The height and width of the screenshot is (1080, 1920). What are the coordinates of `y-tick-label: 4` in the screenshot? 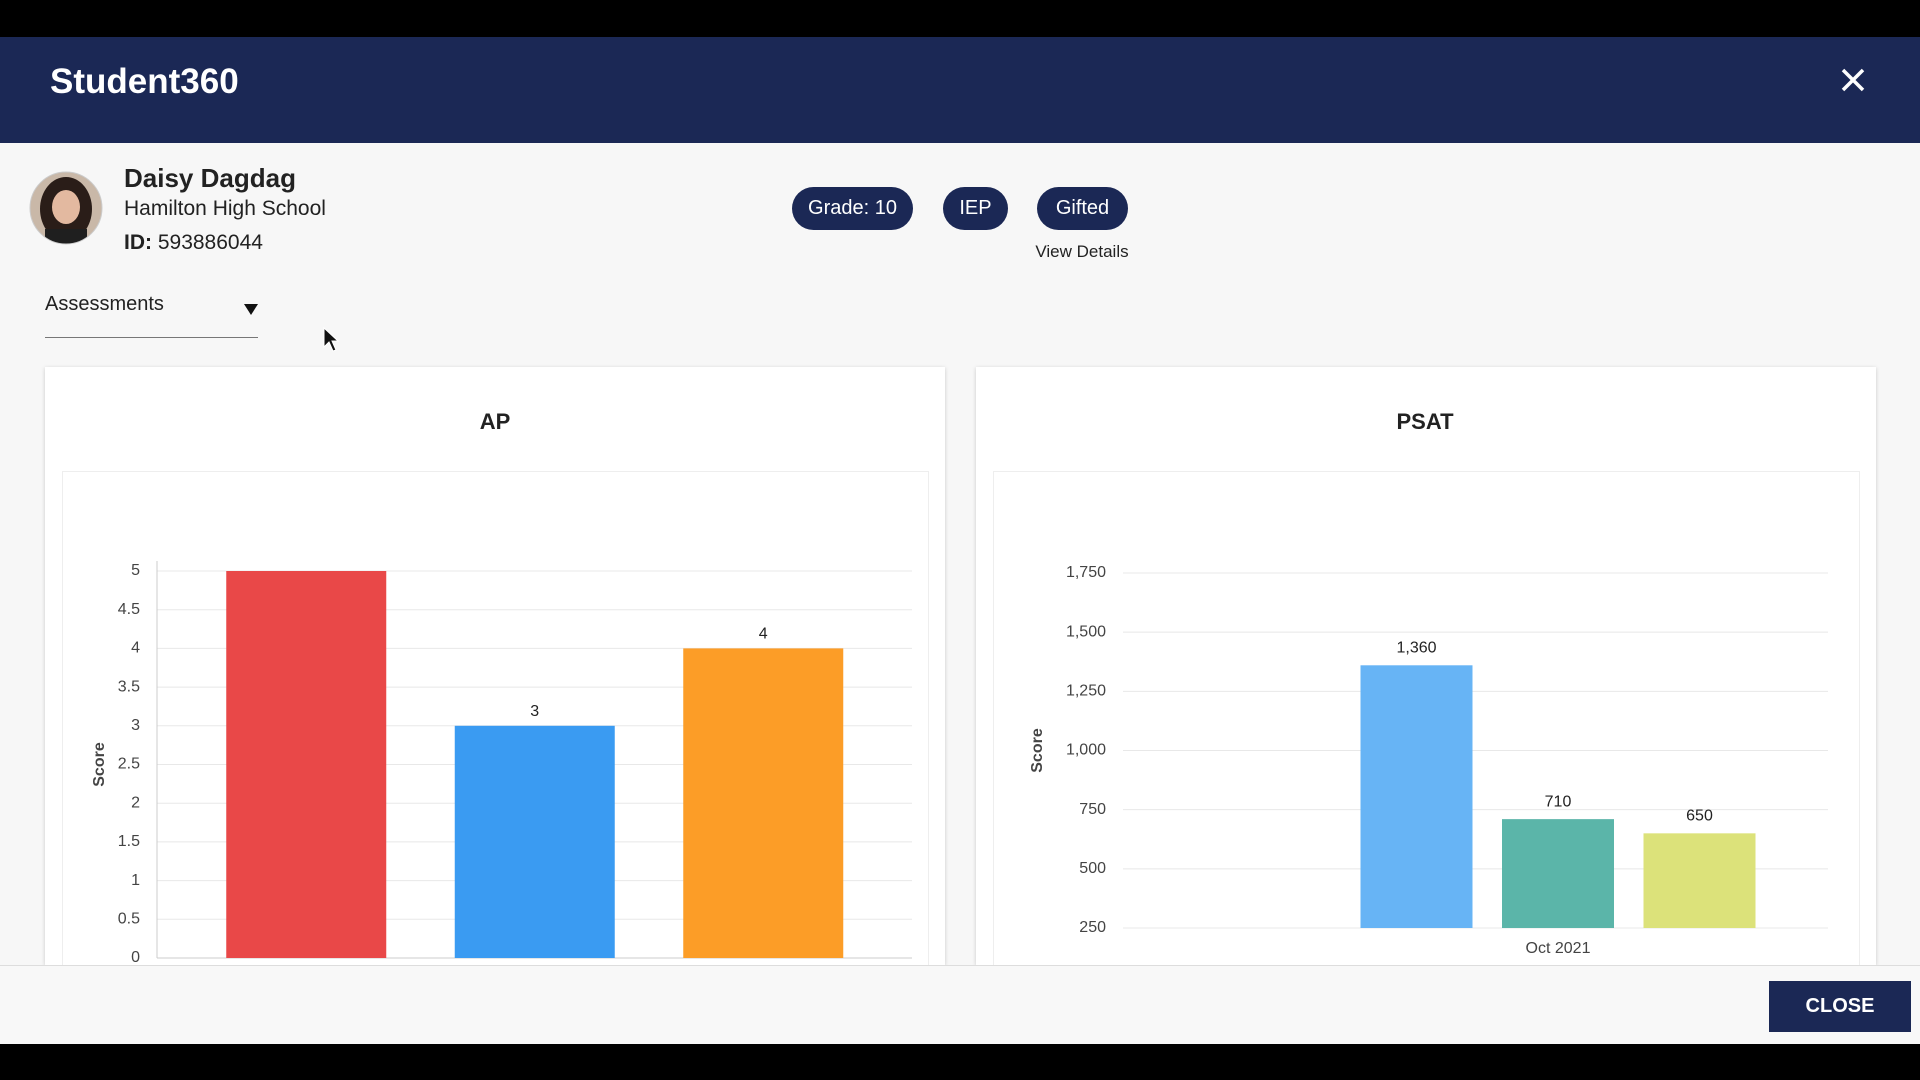 It's located at (135, 648).